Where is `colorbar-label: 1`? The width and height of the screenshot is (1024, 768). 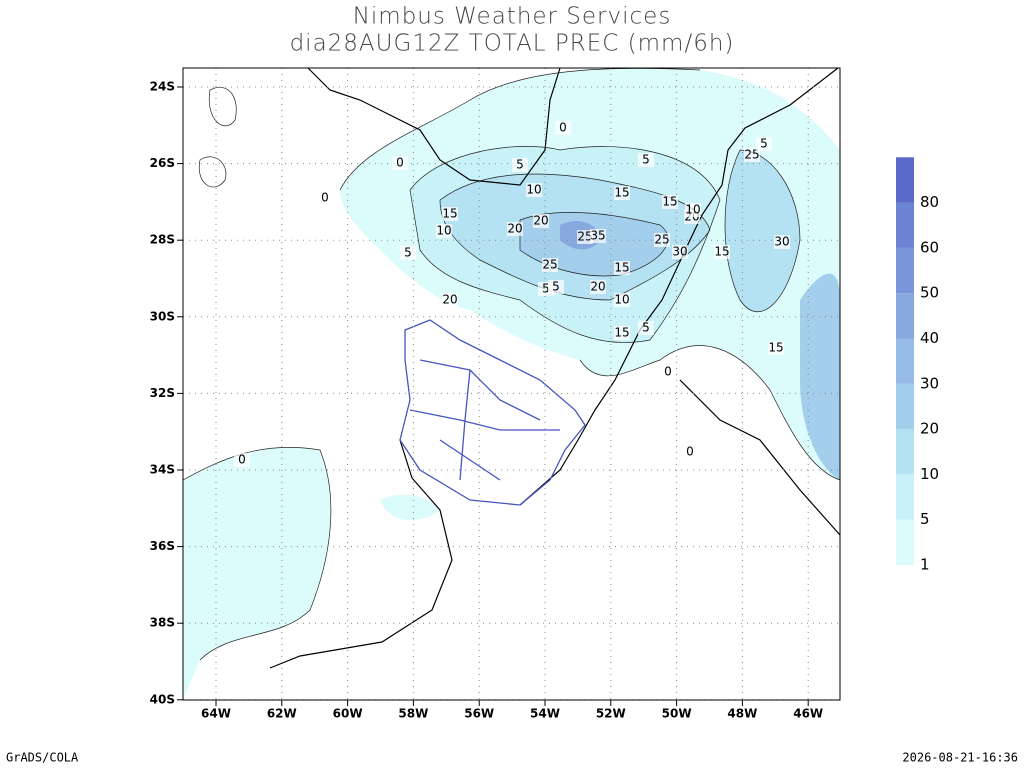 colorbar-label: 1 is located at coordinates (925, 565).